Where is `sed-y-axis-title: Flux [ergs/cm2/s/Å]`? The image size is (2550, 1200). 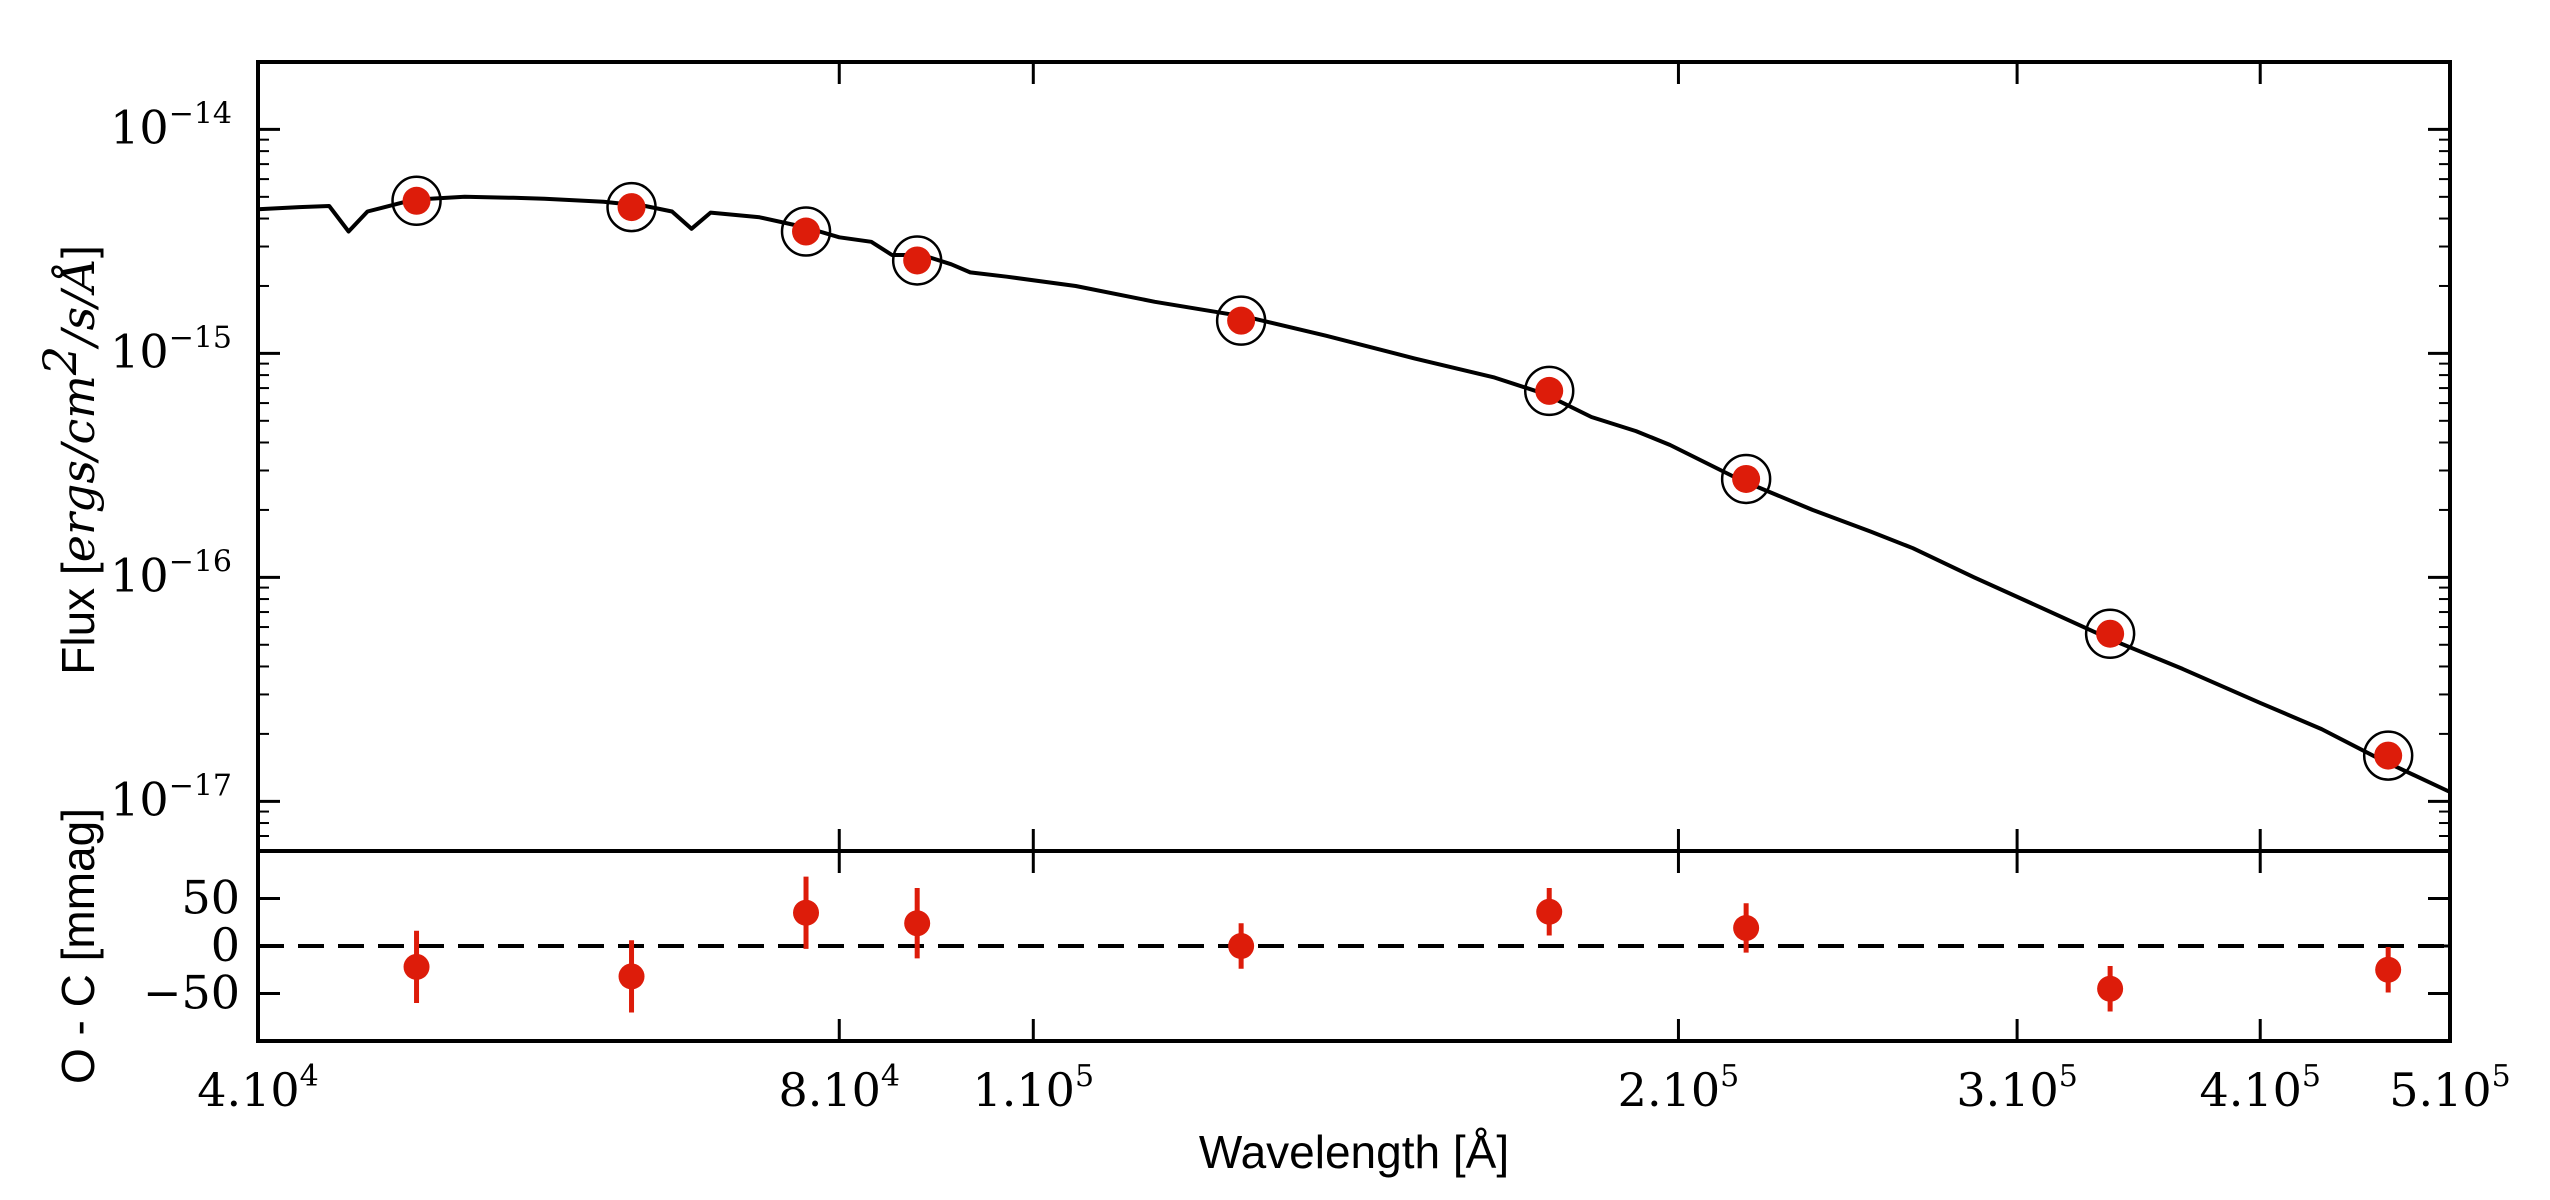 sed-y-axis-title: Flux [ergs/cm2/s/Å] is located at coordinates (69, 460).